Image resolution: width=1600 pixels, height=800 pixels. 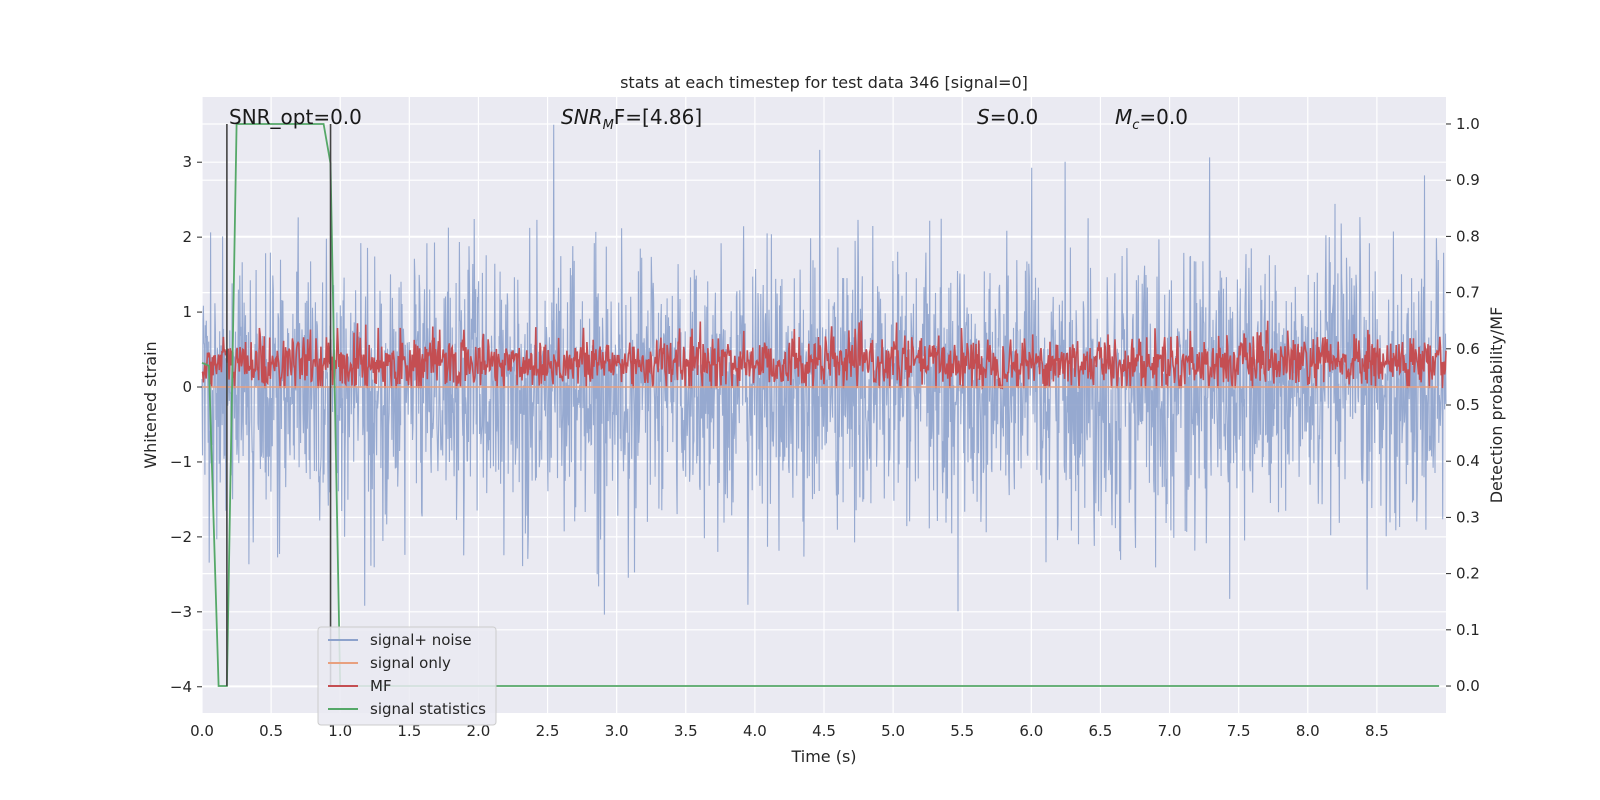 I want to click on y-tick-label-right: 0.8, so click(x=1468, y=236).